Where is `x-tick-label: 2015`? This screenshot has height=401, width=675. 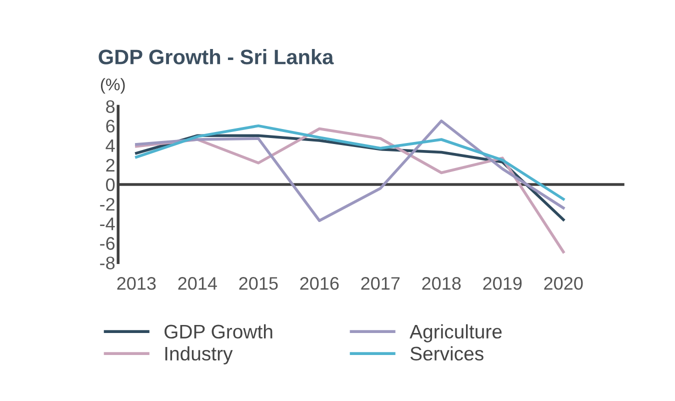 x-tick-label: 2015 is located at coordinates (258, 283).